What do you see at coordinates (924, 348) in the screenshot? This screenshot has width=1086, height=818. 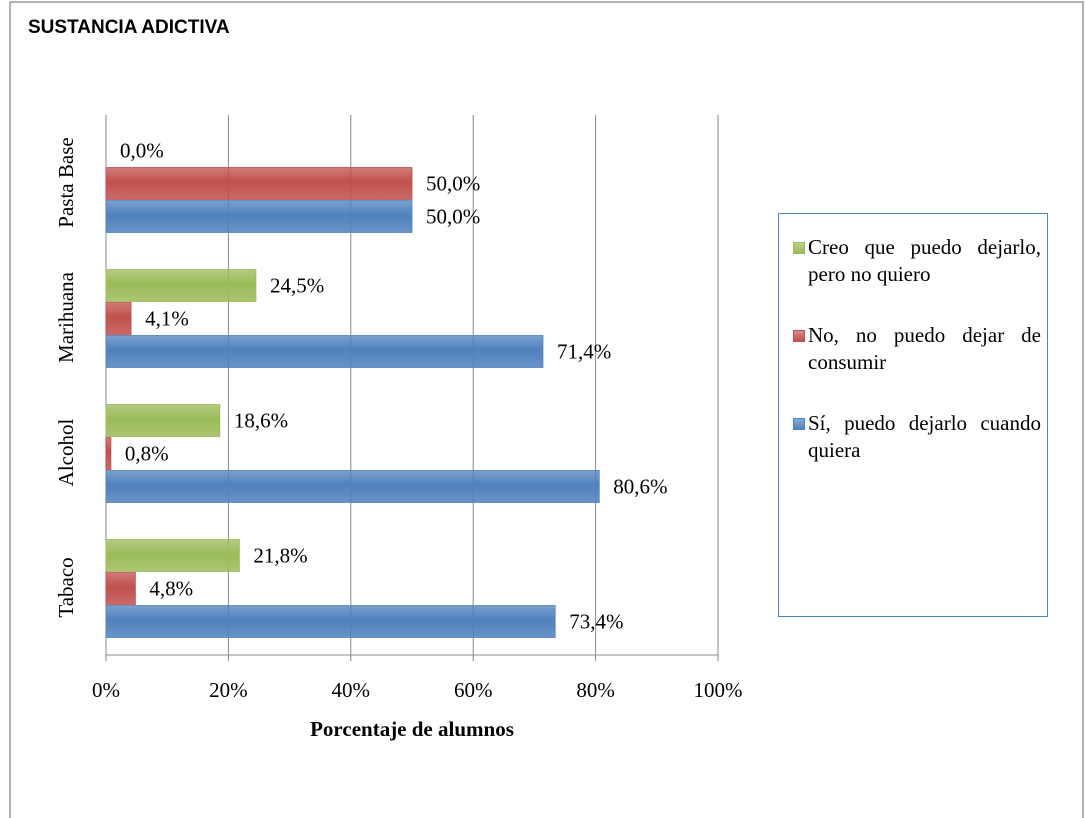 I see `legend-label: No, no puedo dejar de consumir` at bounding box center [924, 348].